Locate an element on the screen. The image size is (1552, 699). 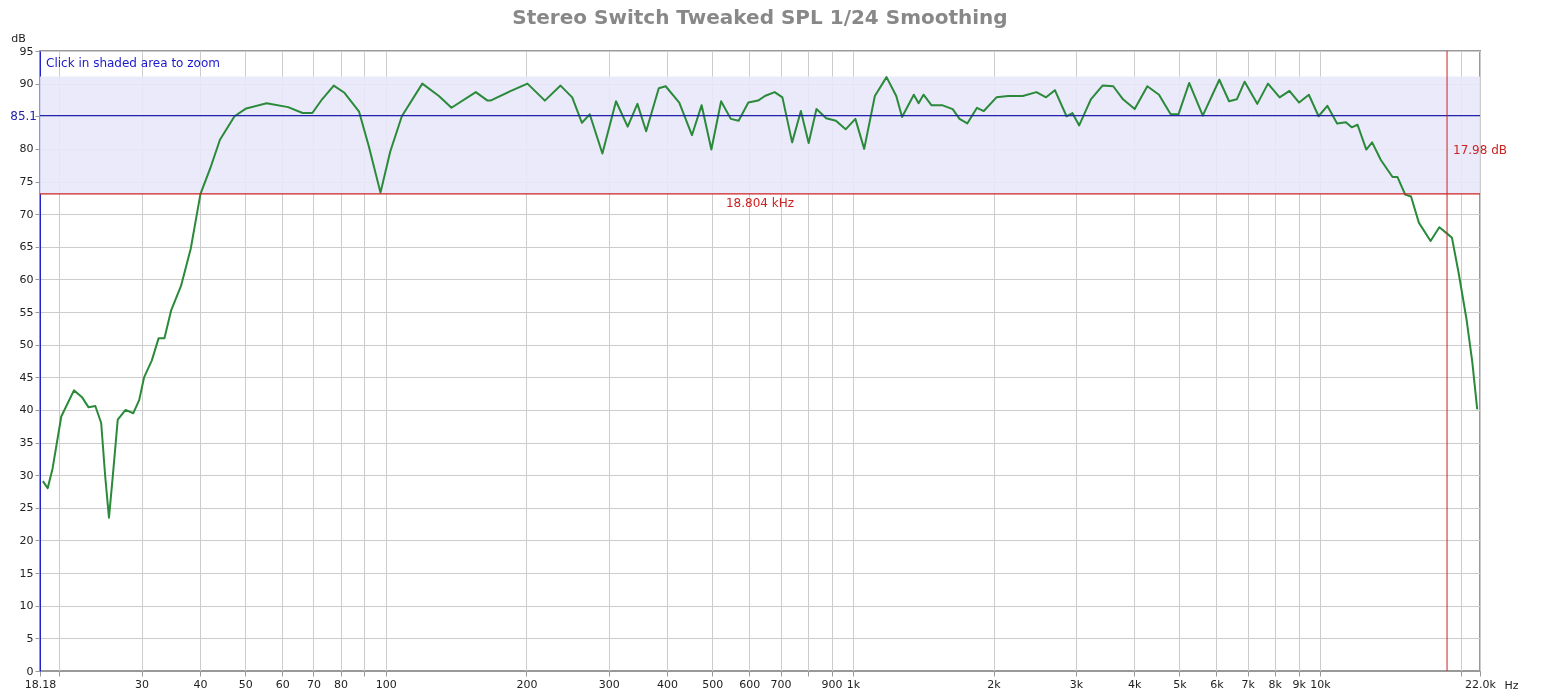
chart-title: Stereo Switch Tweaked SPL 1/24 Smoothing is located at coordinates (760, 17).